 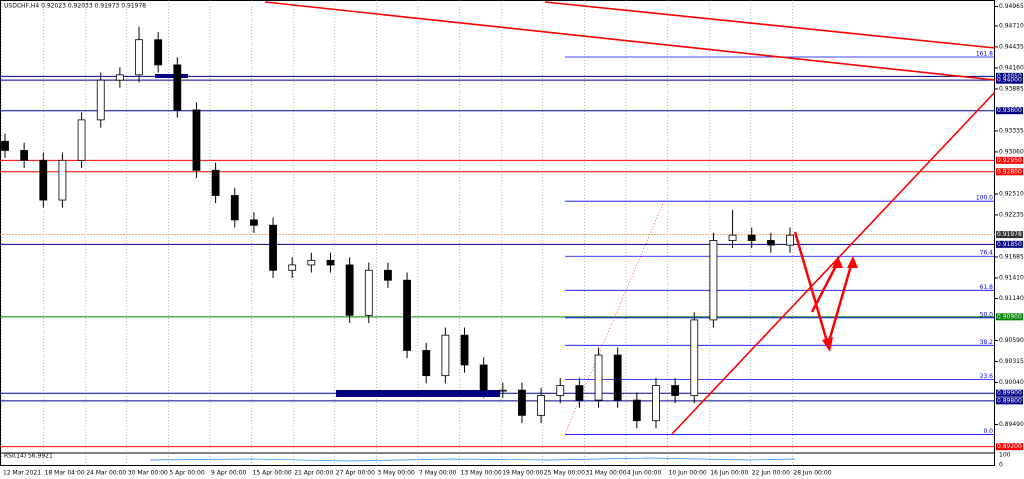 I want to click on y-tick-label: 0.90590, so click(x=1011, y=340).